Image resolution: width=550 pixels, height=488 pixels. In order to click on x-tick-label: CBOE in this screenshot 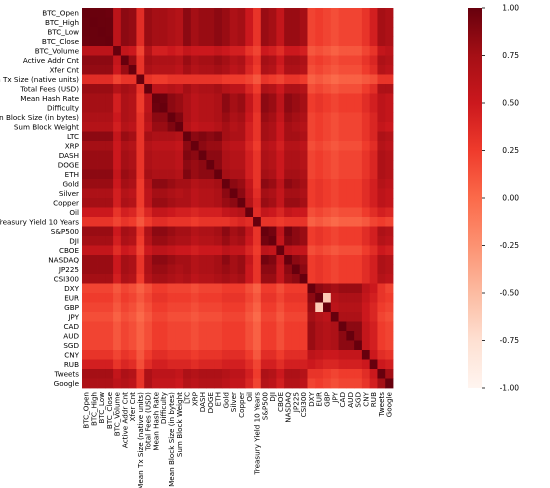, I will do `click(280, 402)`.